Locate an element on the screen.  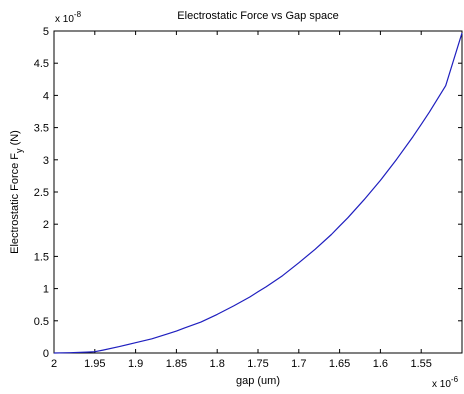
x-tick-label: 1.55 is located at coordinates (420, 364).